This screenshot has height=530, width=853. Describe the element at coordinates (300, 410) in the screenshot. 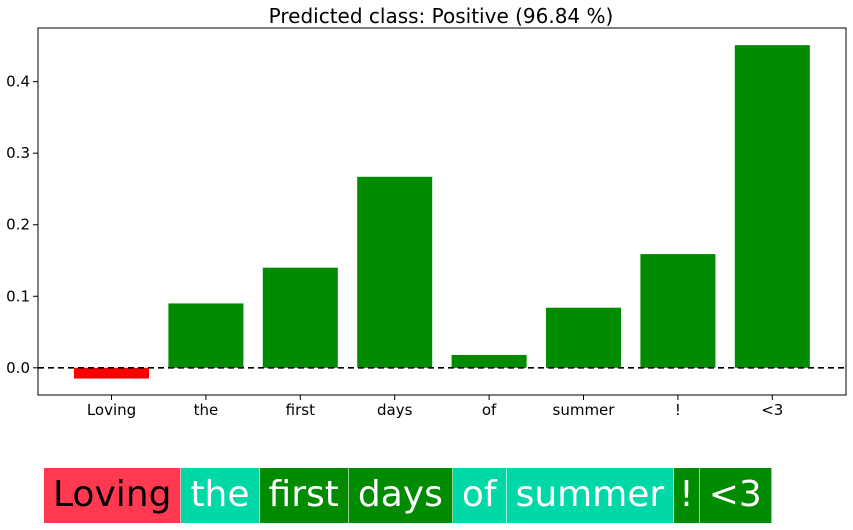

I see `x-tick-label: first` at that location.